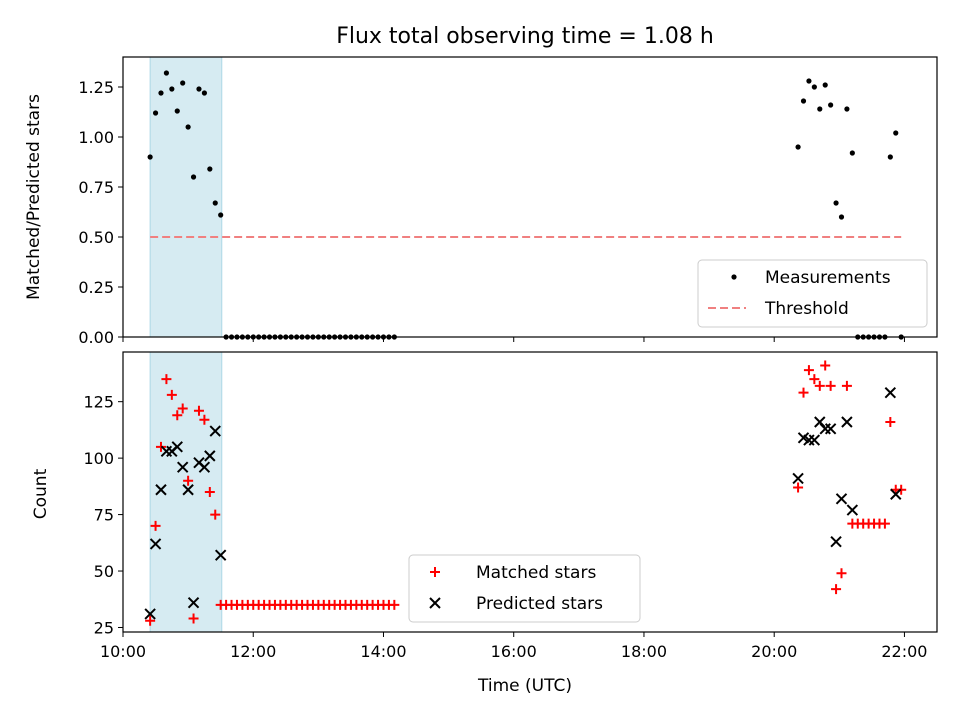 The width and height of the screenshot is (960, 720). What do you see at coordinates (904, 651) in the screenshot?
I see `x-tick-label: 22:00` at bounding box center [904, 651].